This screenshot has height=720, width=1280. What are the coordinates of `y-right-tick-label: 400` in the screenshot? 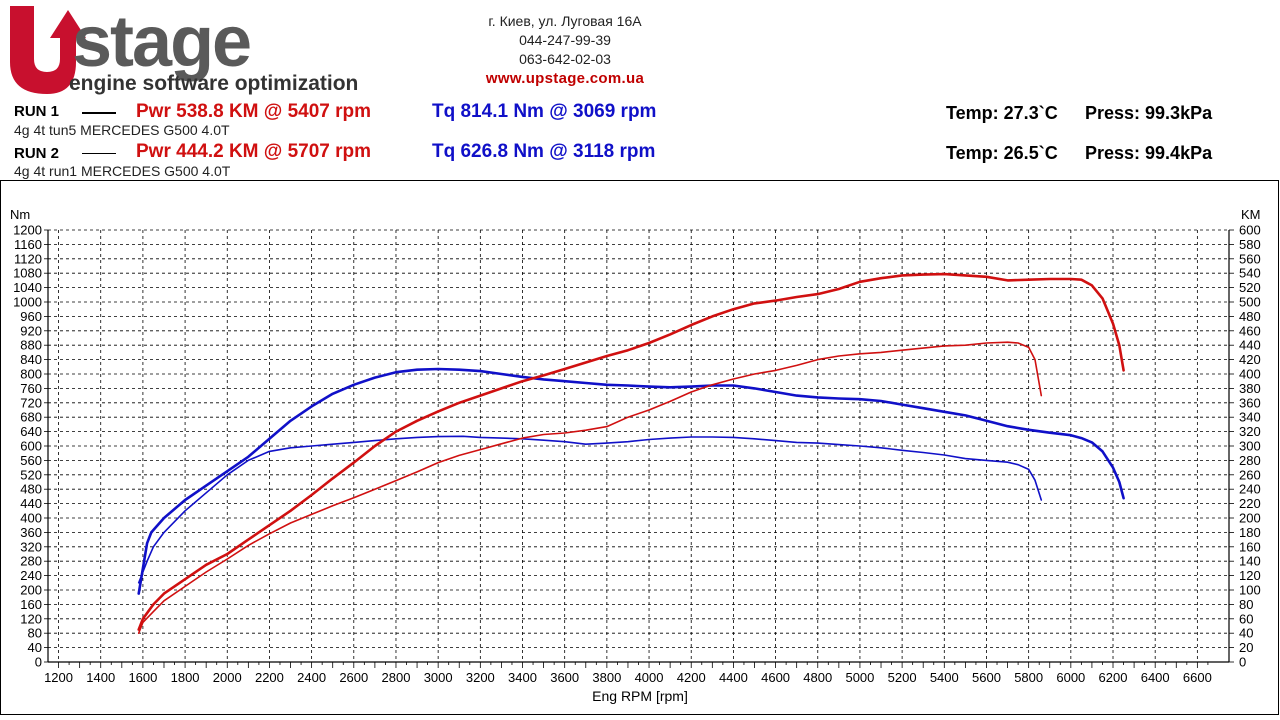 It's located at (1250, 374).